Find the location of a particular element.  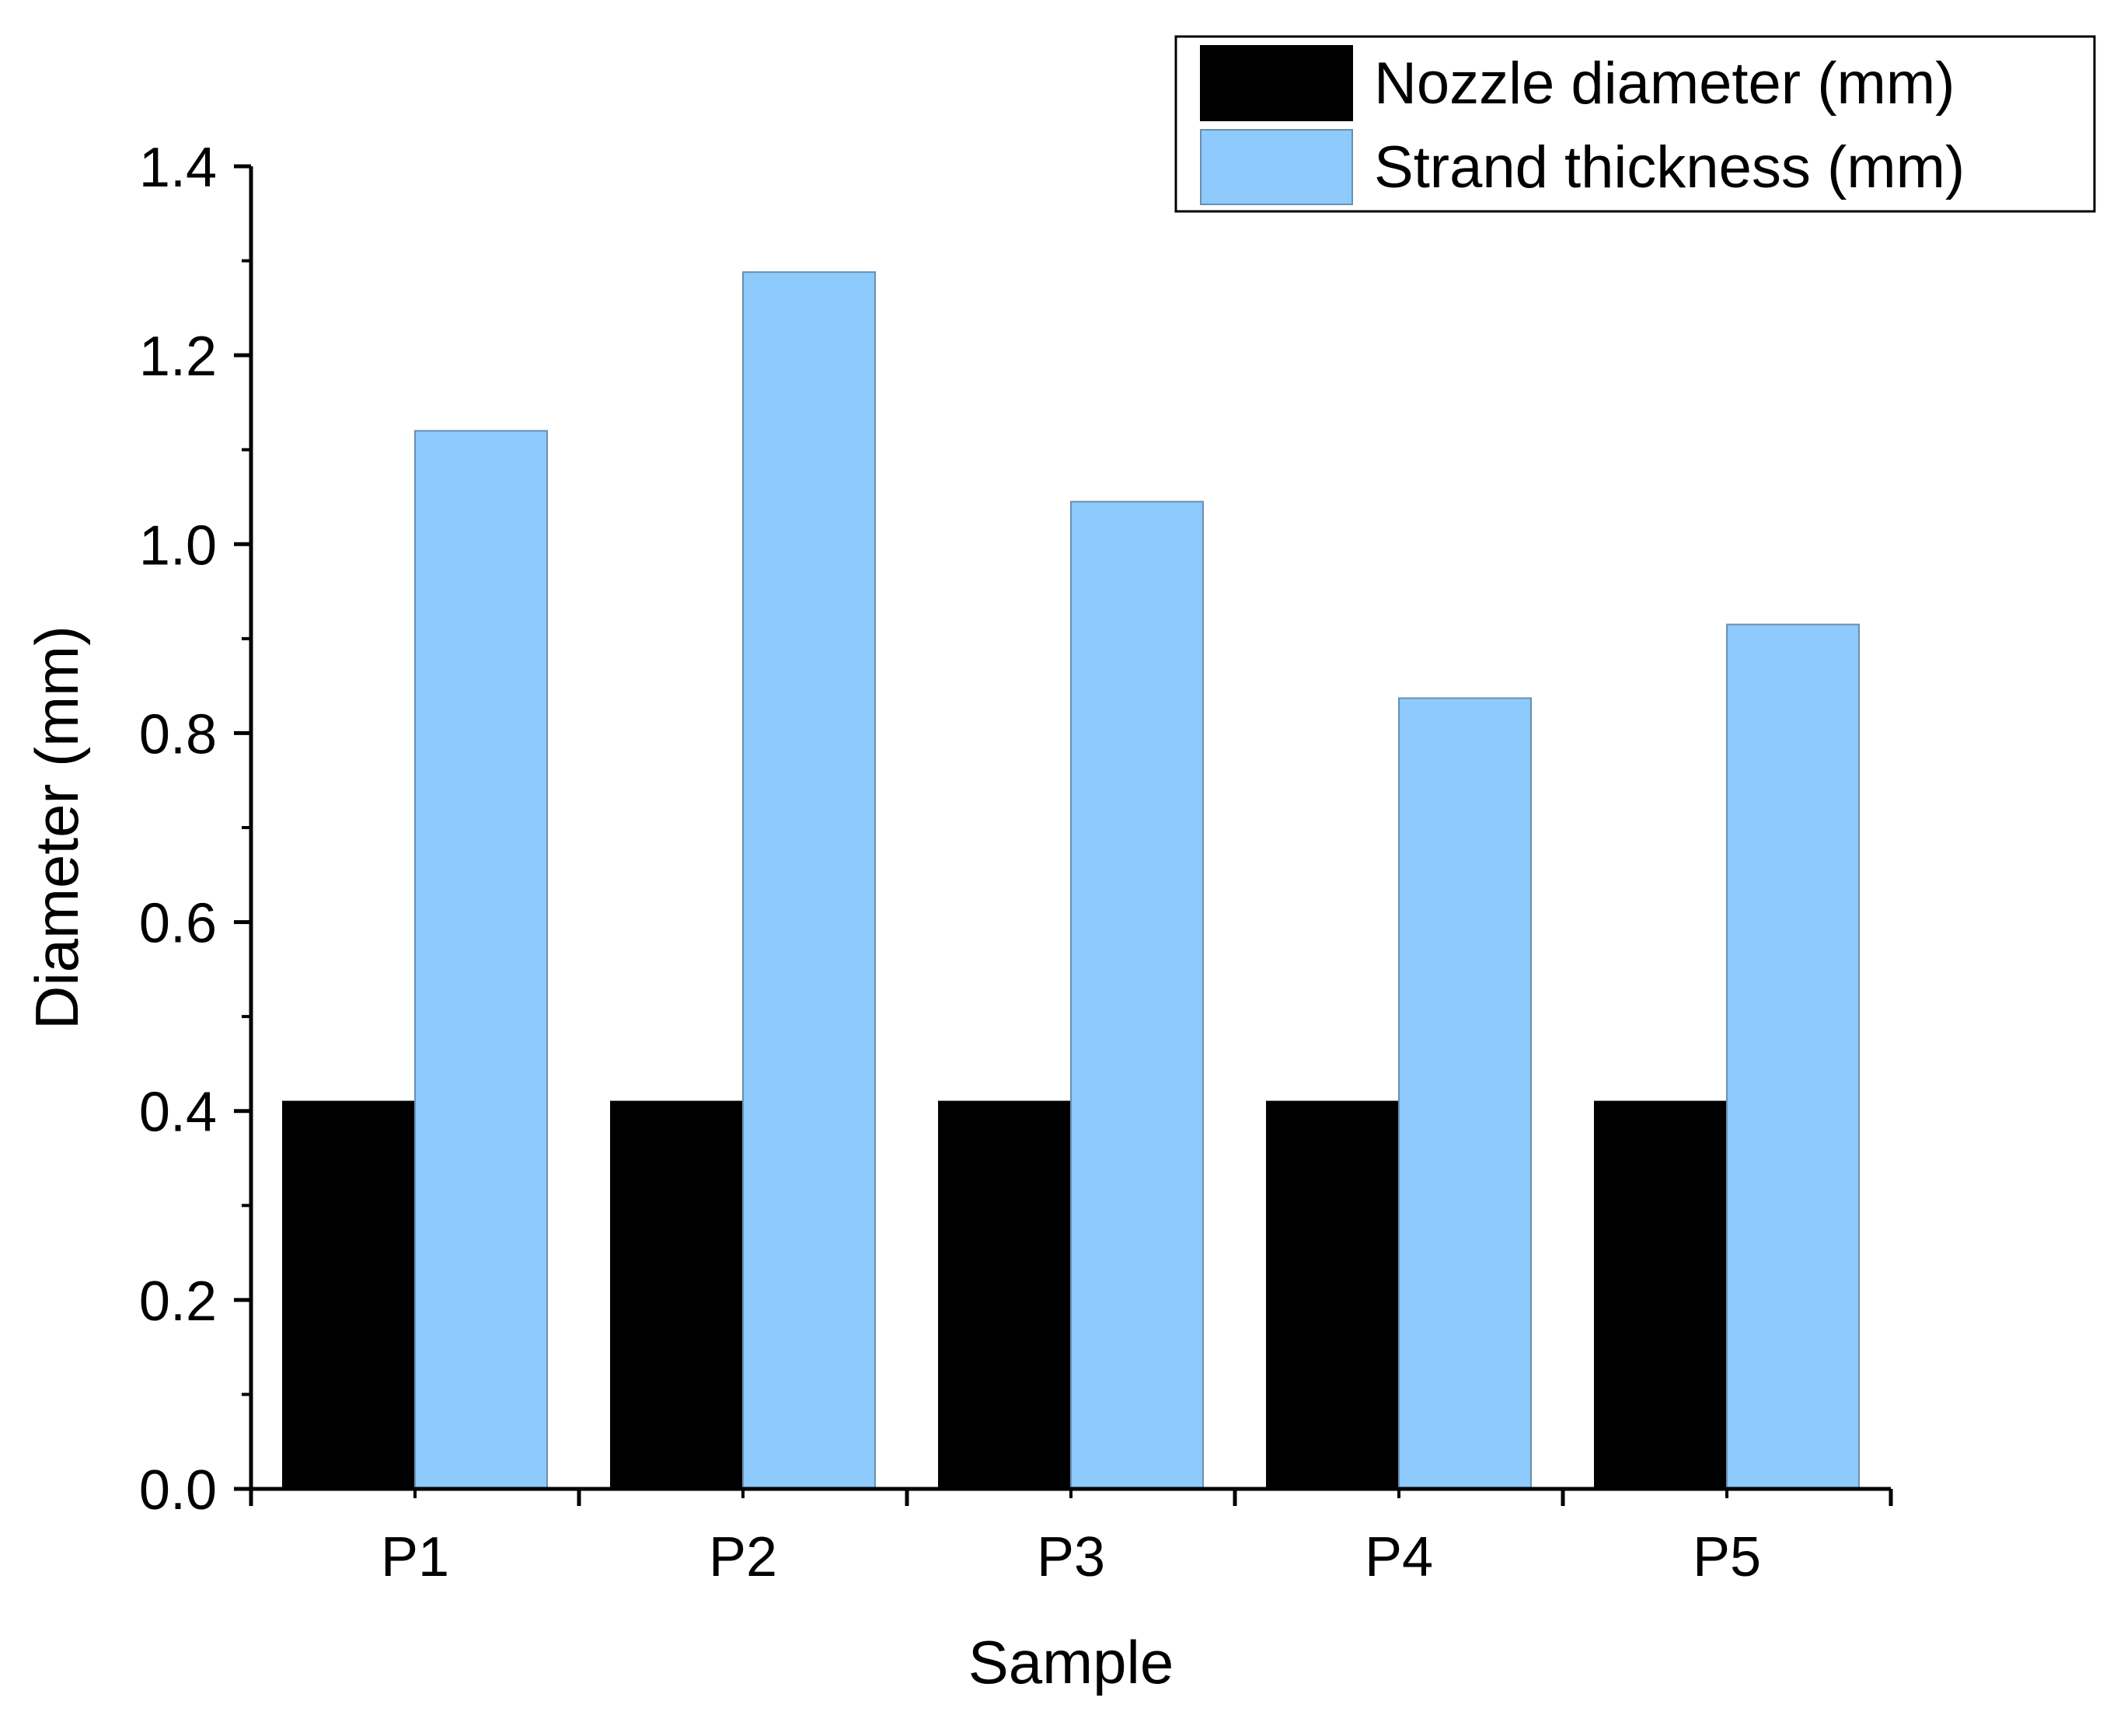

bar-nozzle-p5 is located at coordinates (1661, 1295).